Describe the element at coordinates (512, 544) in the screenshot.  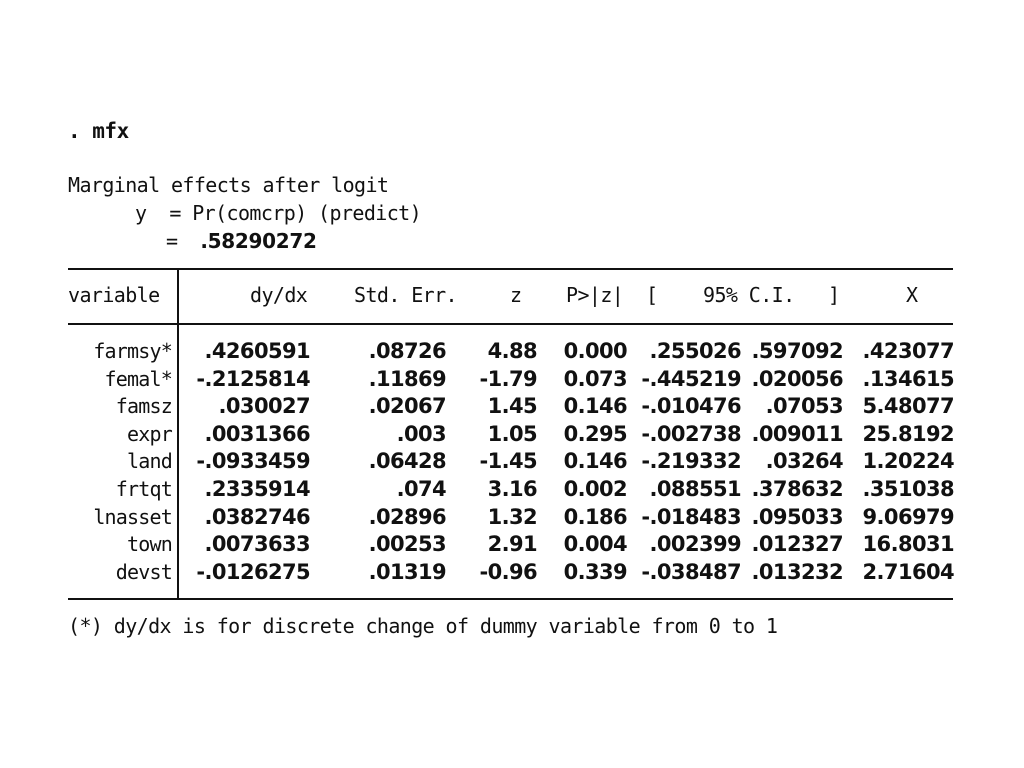
I see `cell-z: 2.91` at that location.